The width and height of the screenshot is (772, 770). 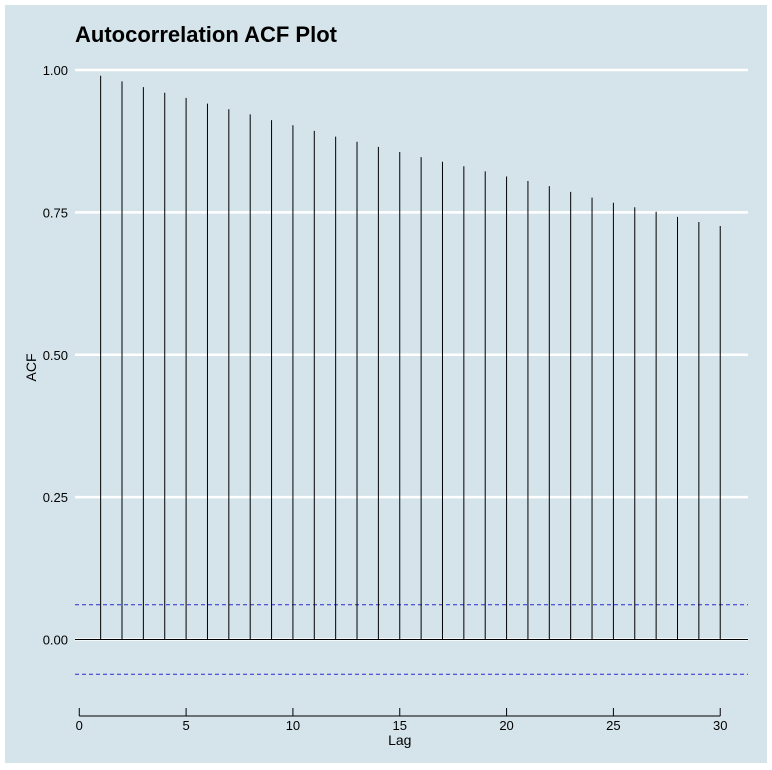 I want to click on y-tick-label: 1.00, so click(x=55, y=70).